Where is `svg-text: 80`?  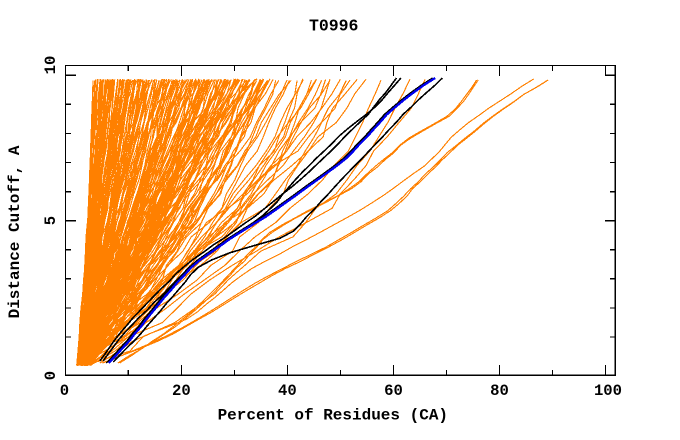
svg-text: 80 is located at coordinates (499, 391).